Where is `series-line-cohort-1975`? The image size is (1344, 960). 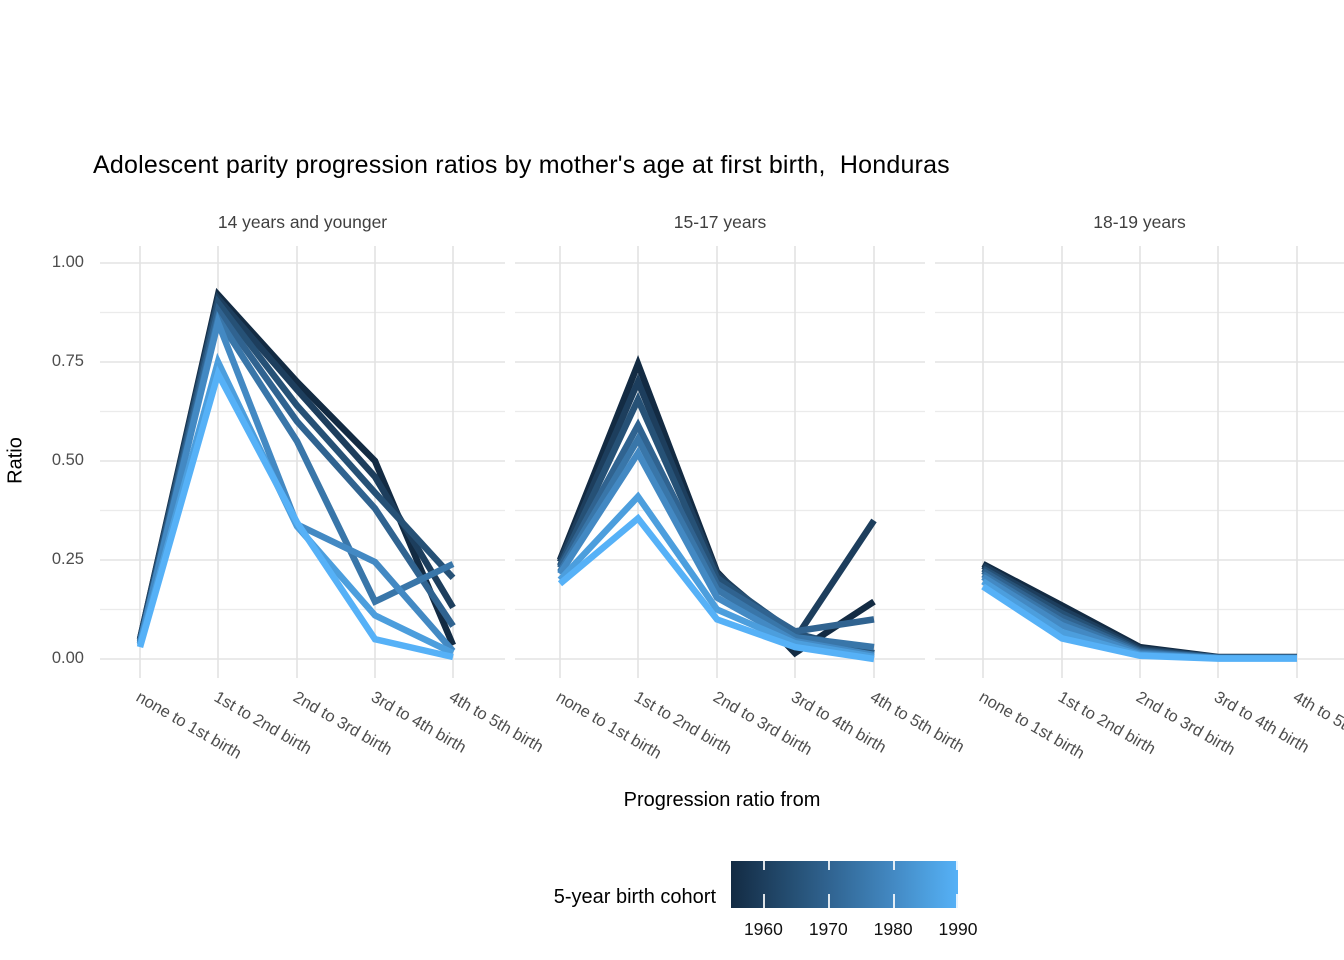 series-line-cohort-1975 is located at coordinates (716, 541).